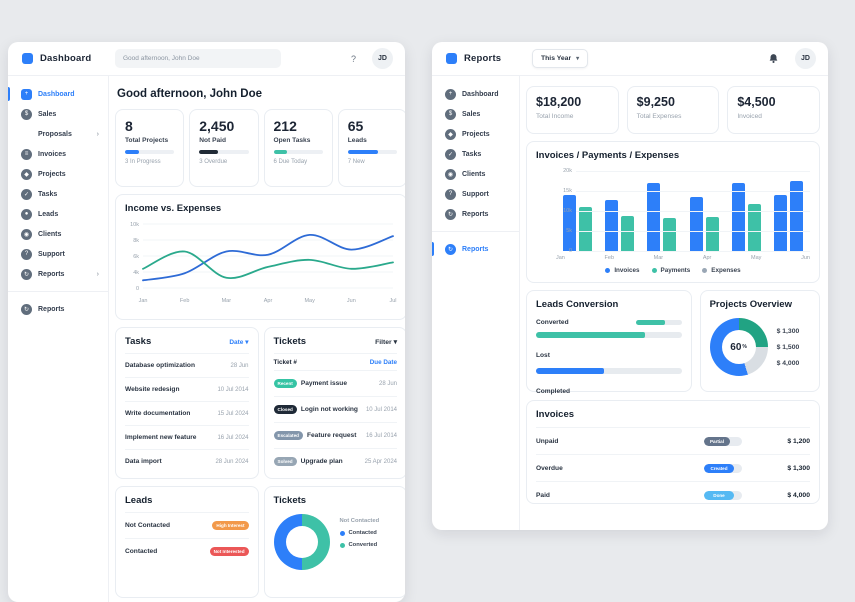 The width and height of the screenshot is (855, 602). Describe the element at coordinates (298, 152) in the screenshot. I see `stat-progress-track` at that location.